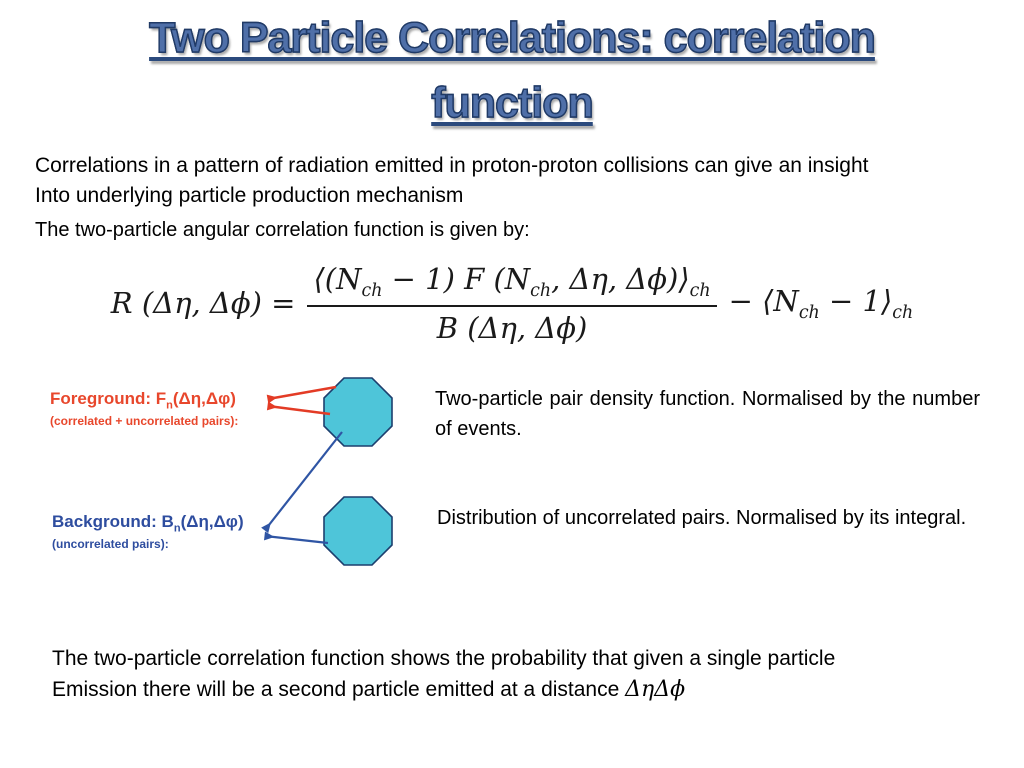 Image resolution: width=1024 pixels, height=768 pixels. Describe the element at coordinates (856, 301) in the screenshot. I see `tail-text: − 1⟩` at that location.